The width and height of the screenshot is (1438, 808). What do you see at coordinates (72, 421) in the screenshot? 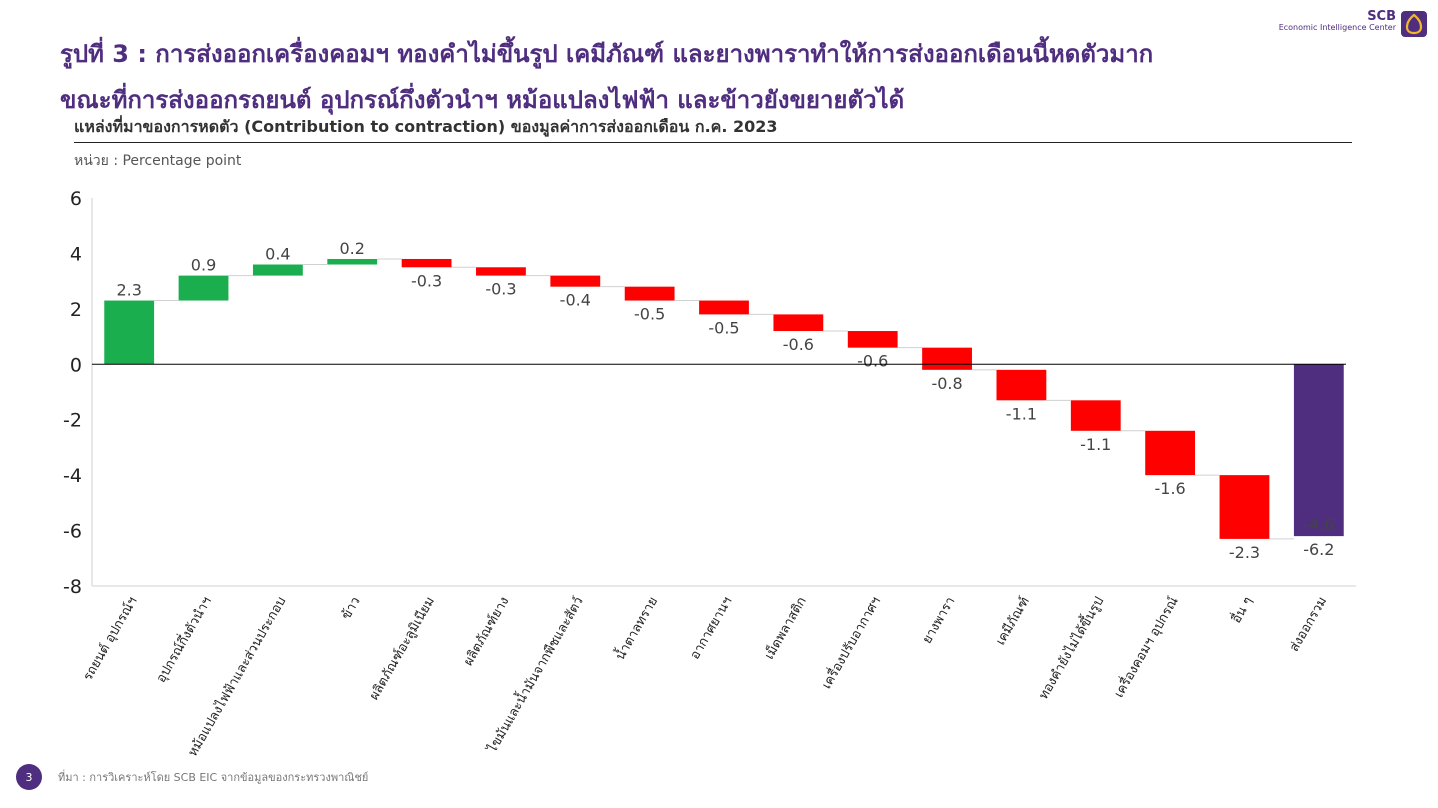
I see `y-tick-label: -2` at bounding box center [72, 421].